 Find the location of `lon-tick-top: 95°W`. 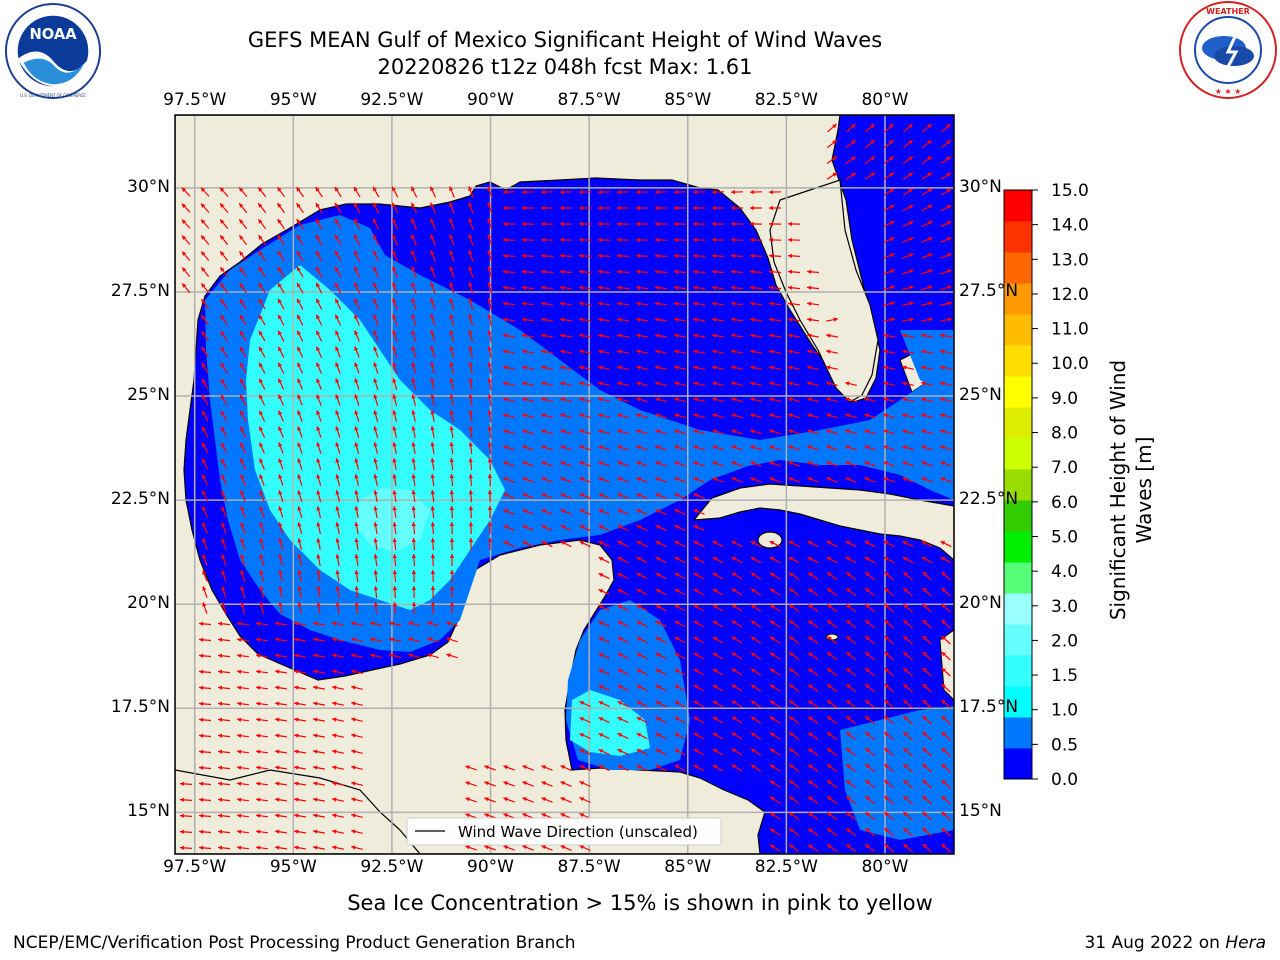

lon-tick-top: 95°W is located at coordinates (293, 100).